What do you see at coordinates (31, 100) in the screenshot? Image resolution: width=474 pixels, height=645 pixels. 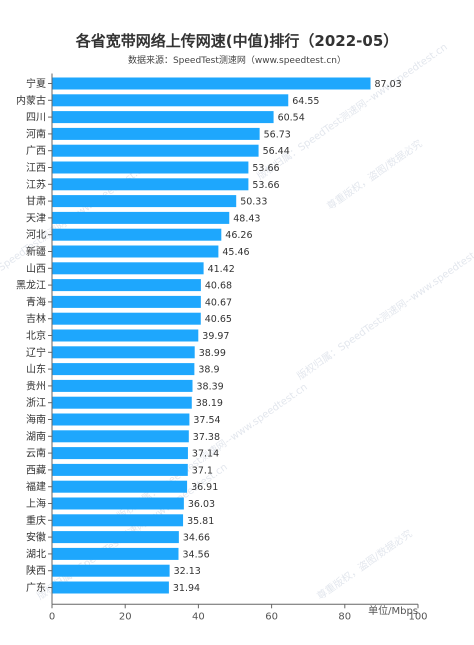 I see `category-label: 内蒙古` at bounding box center [31, 100].